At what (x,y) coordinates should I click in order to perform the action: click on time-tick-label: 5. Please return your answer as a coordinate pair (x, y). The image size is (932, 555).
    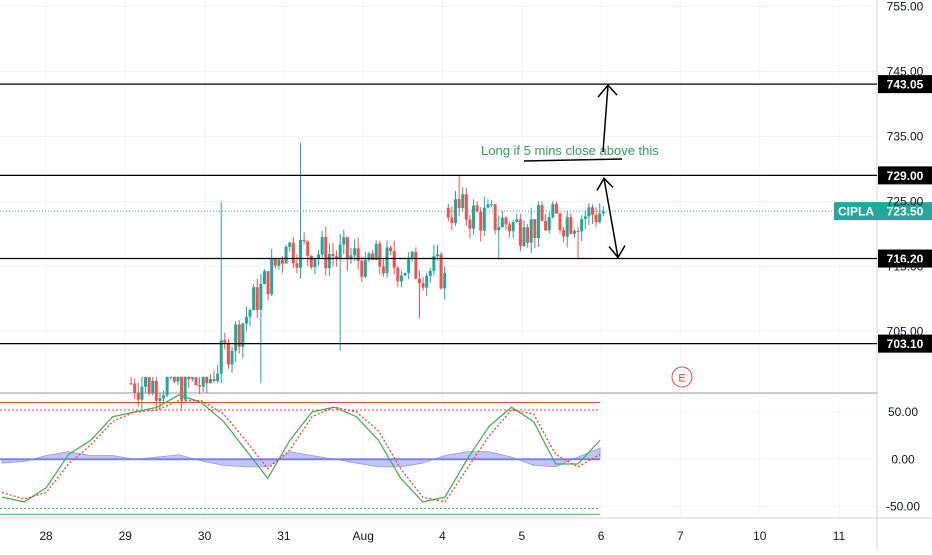
    Looking at the image, I should click on (521, 536).